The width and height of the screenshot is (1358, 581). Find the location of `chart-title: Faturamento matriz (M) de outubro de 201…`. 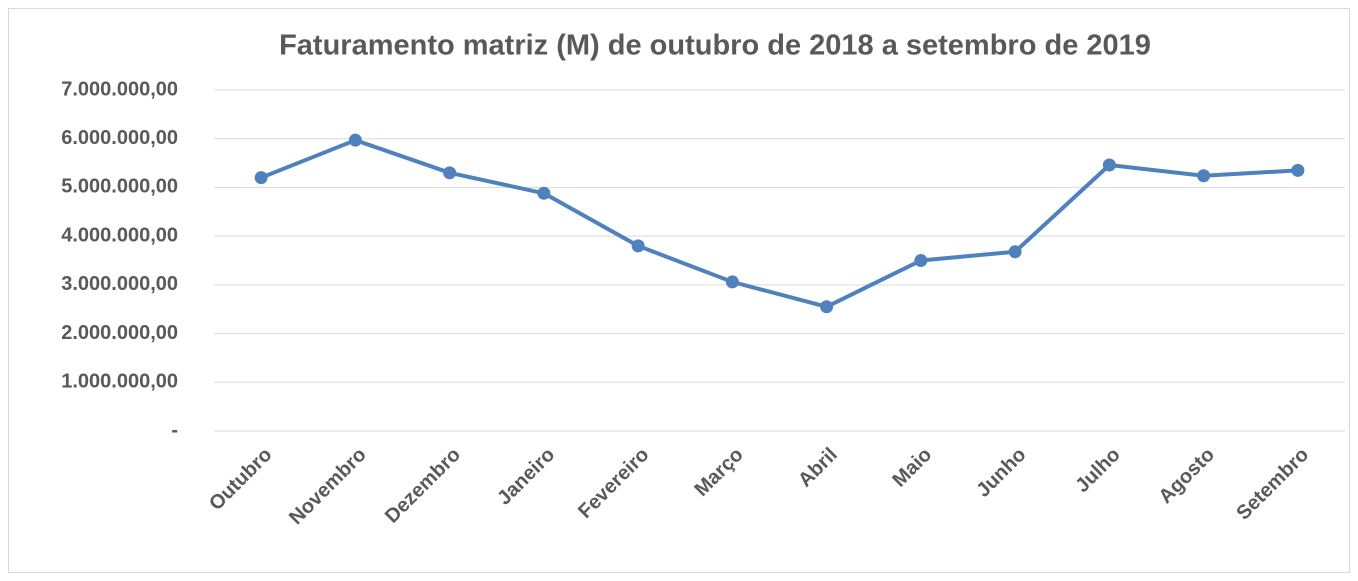

chart-title: Faturamento matriz (M) de outubro de 201… is located at coordinates (715, 46).